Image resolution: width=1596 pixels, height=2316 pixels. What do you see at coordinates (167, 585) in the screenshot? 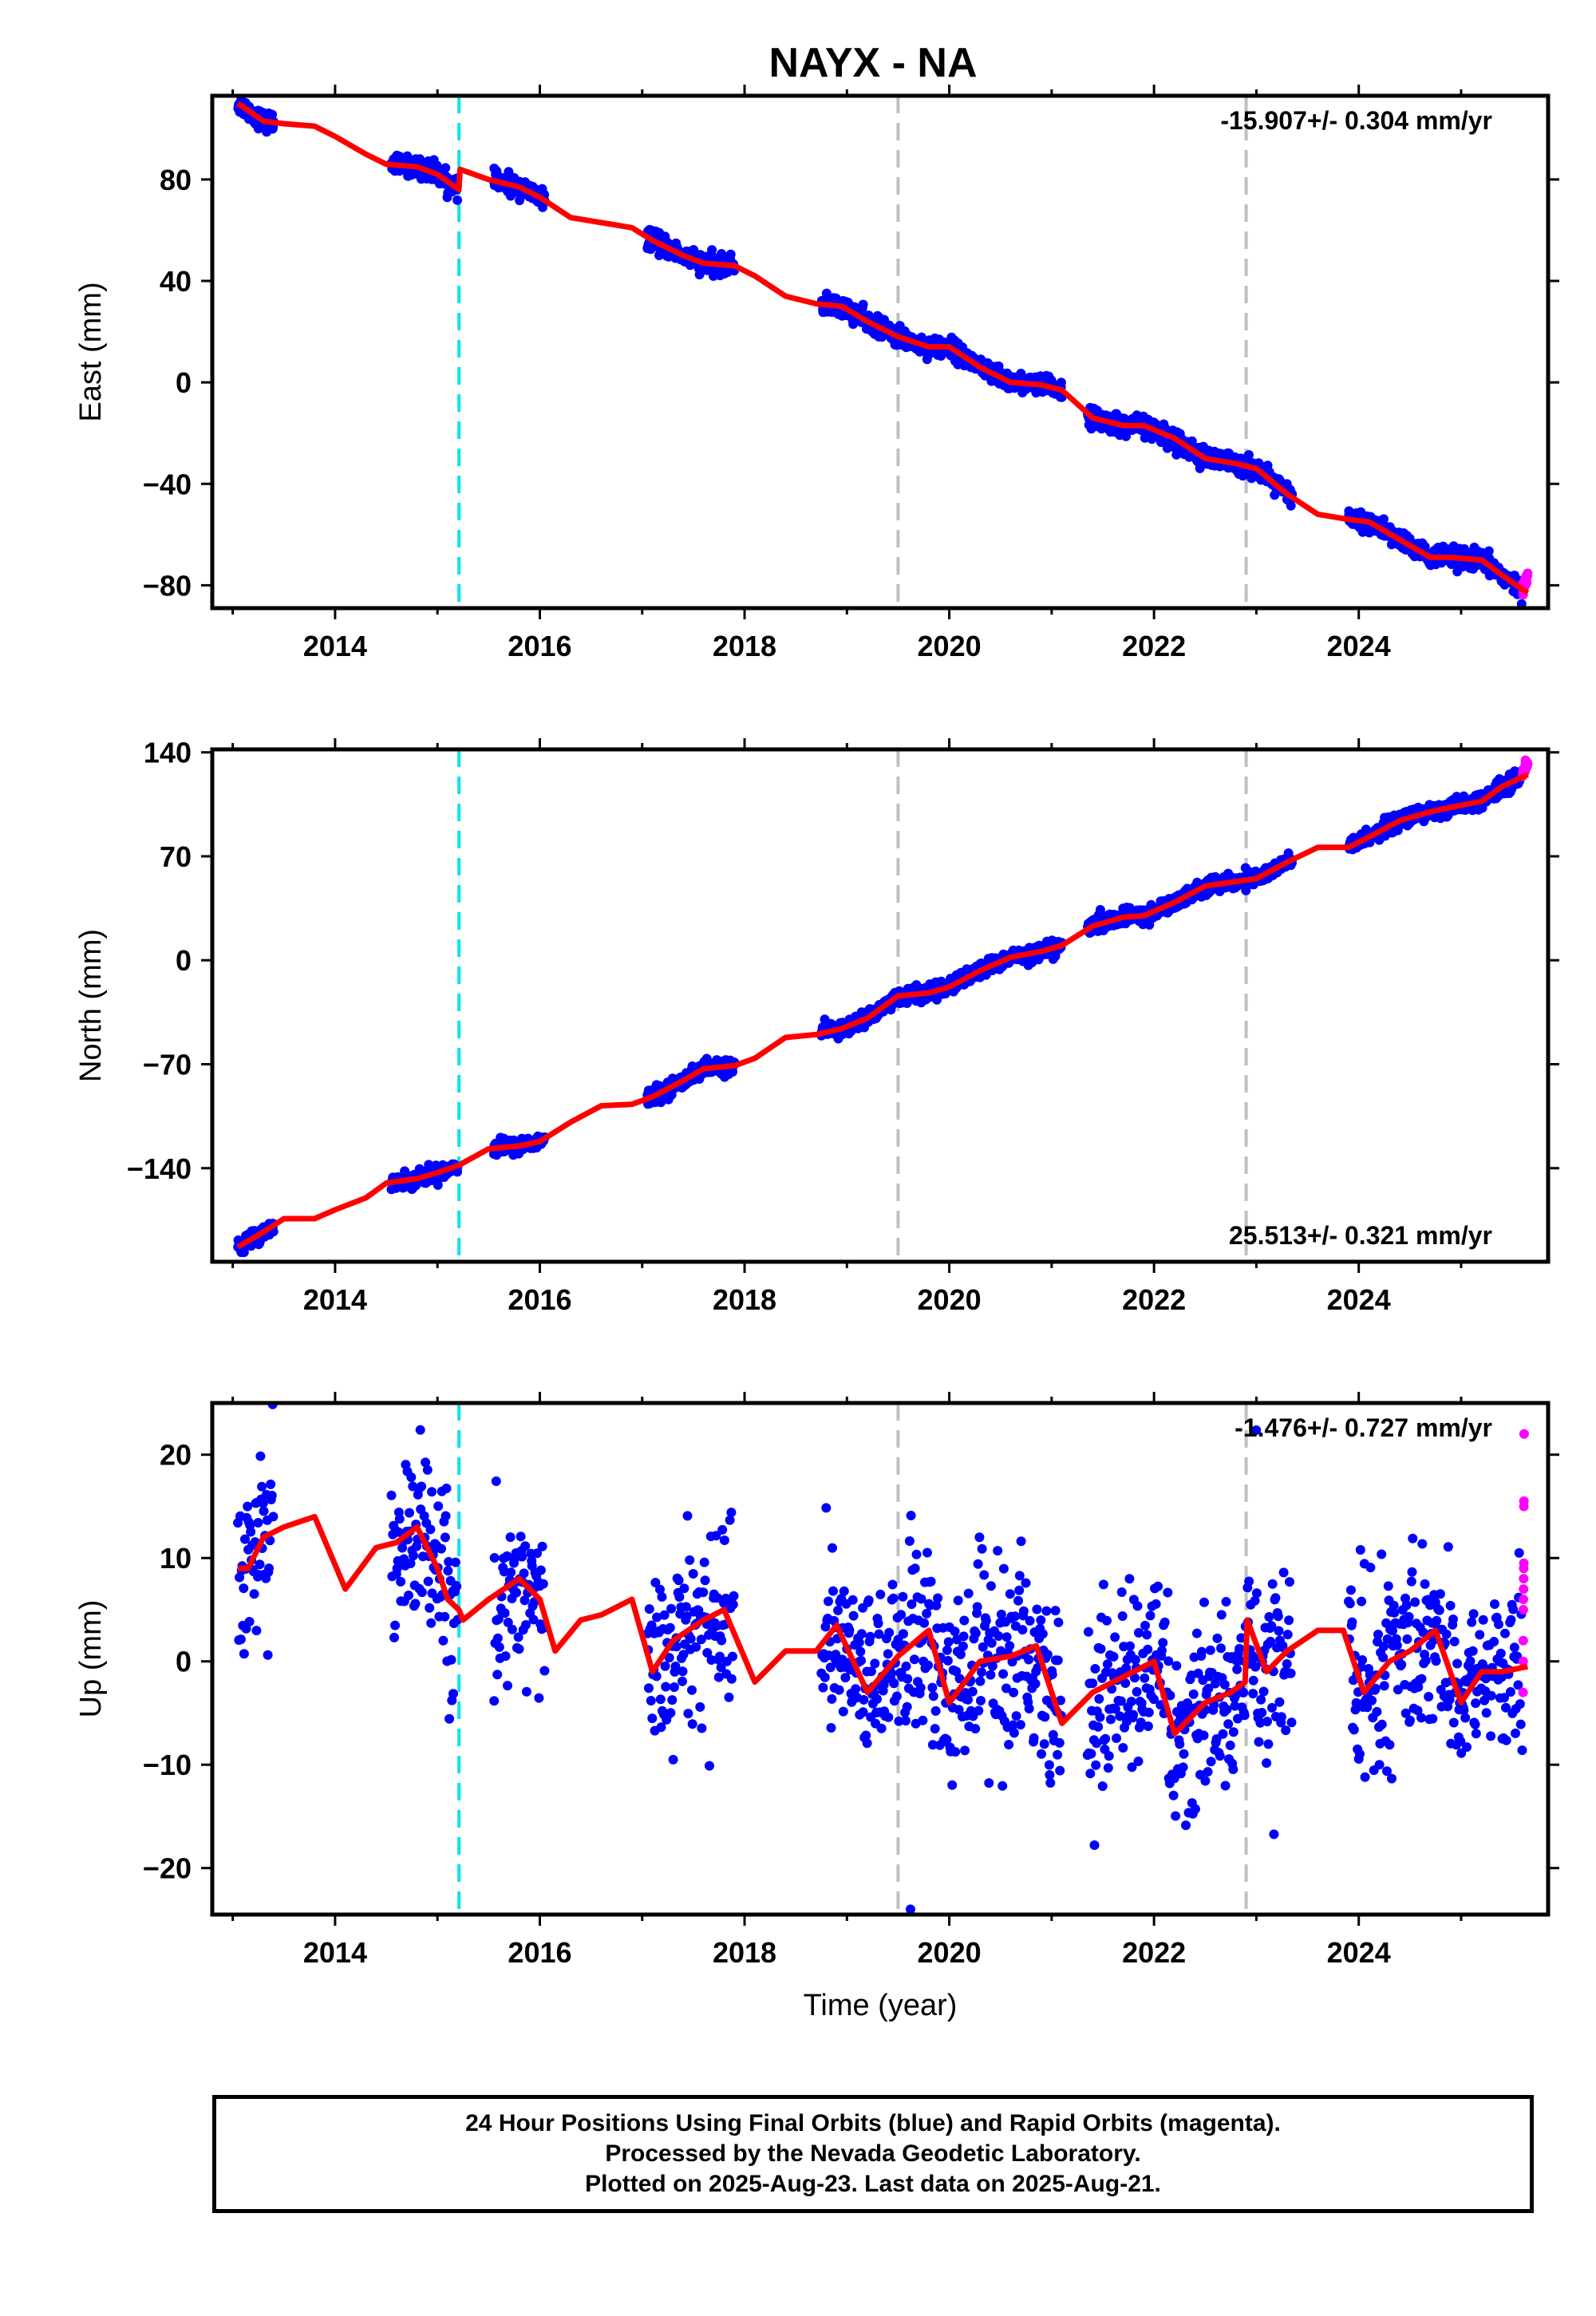
I see `y-tick-label: −80` at bounding box center [167, 585].